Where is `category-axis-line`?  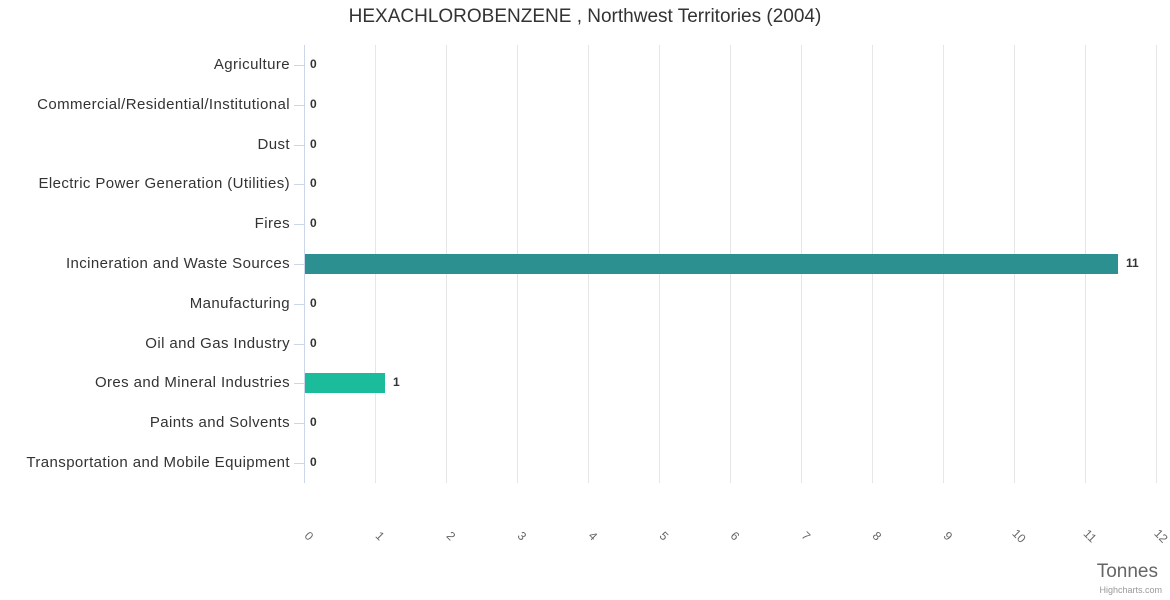
category-axis-line is located at coordinates (304, 264).